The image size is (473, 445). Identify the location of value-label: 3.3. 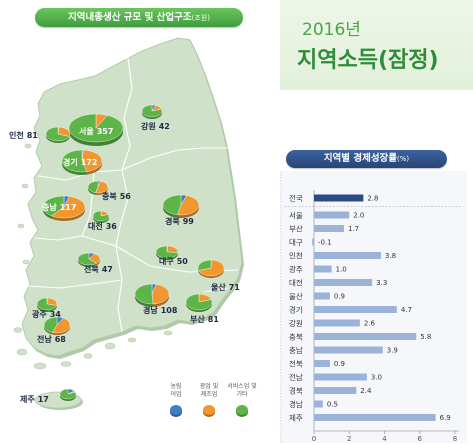
(381, 283).